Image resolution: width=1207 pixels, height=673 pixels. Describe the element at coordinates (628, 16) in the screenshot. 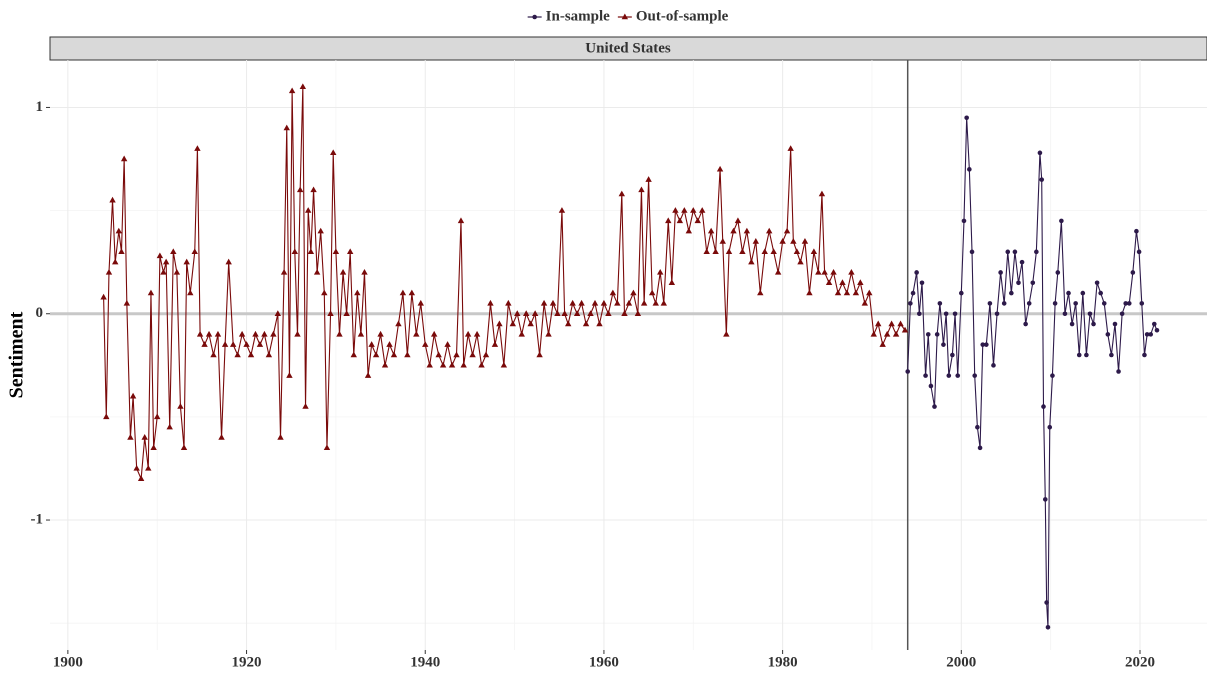

I see `legend: In-sample Out-of-sample` at that location.